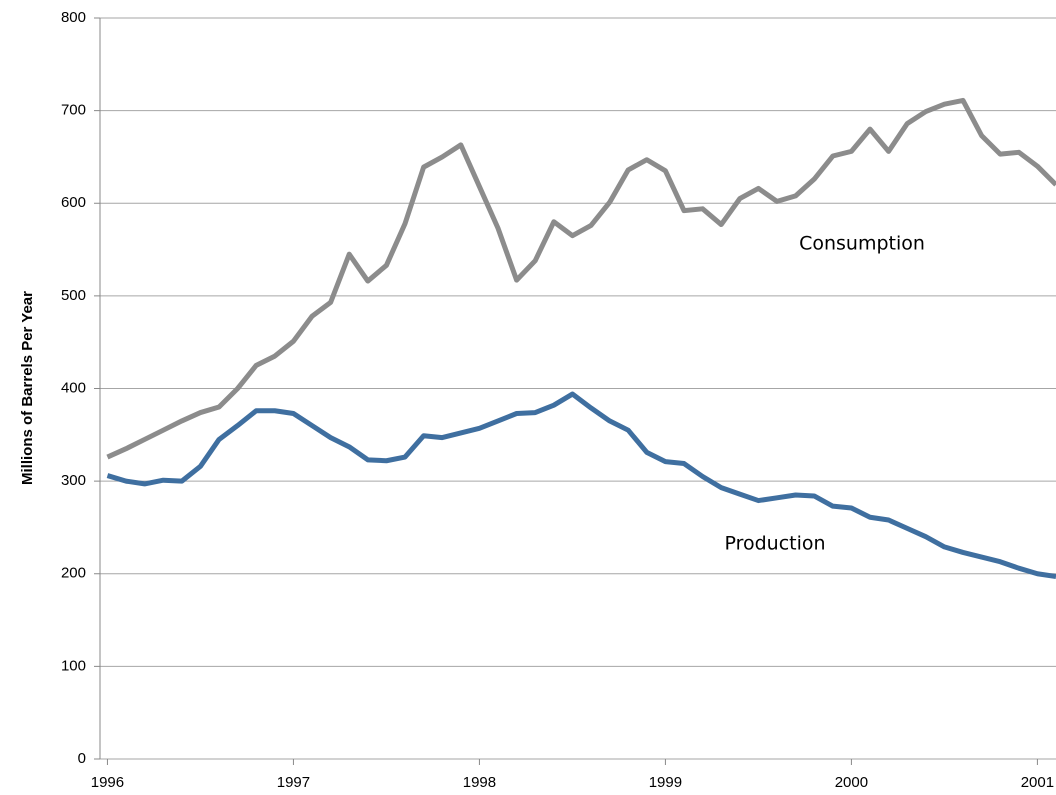 The width and height of the screenshot is (1056, 795). Describe the element at coordinates (73, 573) in the screenshot. I see `y-tick-label: 200` at that location.